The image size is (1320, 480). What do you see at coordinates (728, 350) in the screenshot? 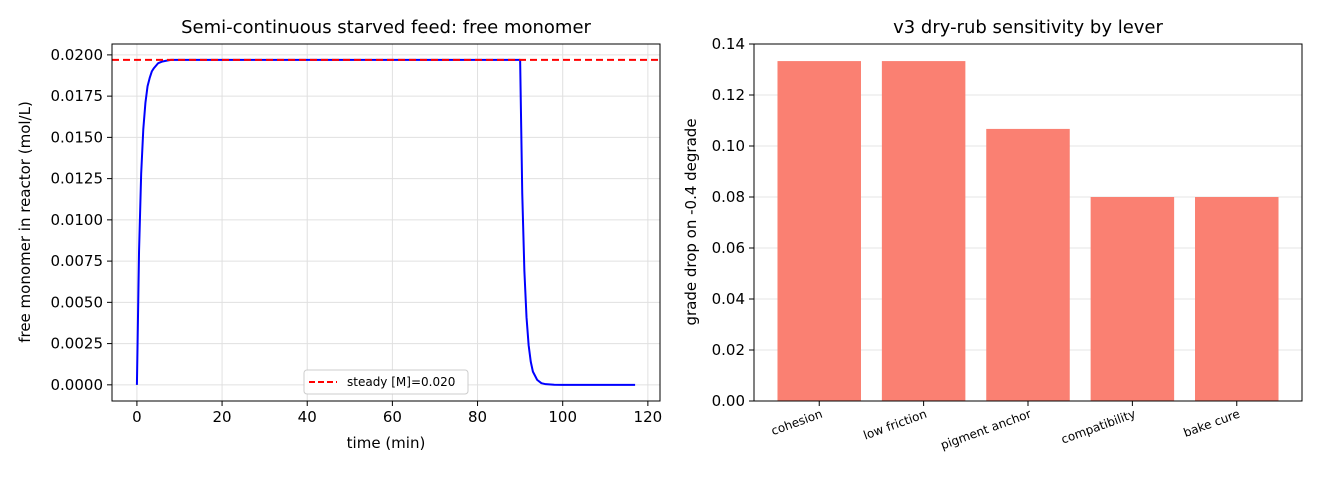
I see `y-tick-label: 0.02` at bounding box center [728, 350].